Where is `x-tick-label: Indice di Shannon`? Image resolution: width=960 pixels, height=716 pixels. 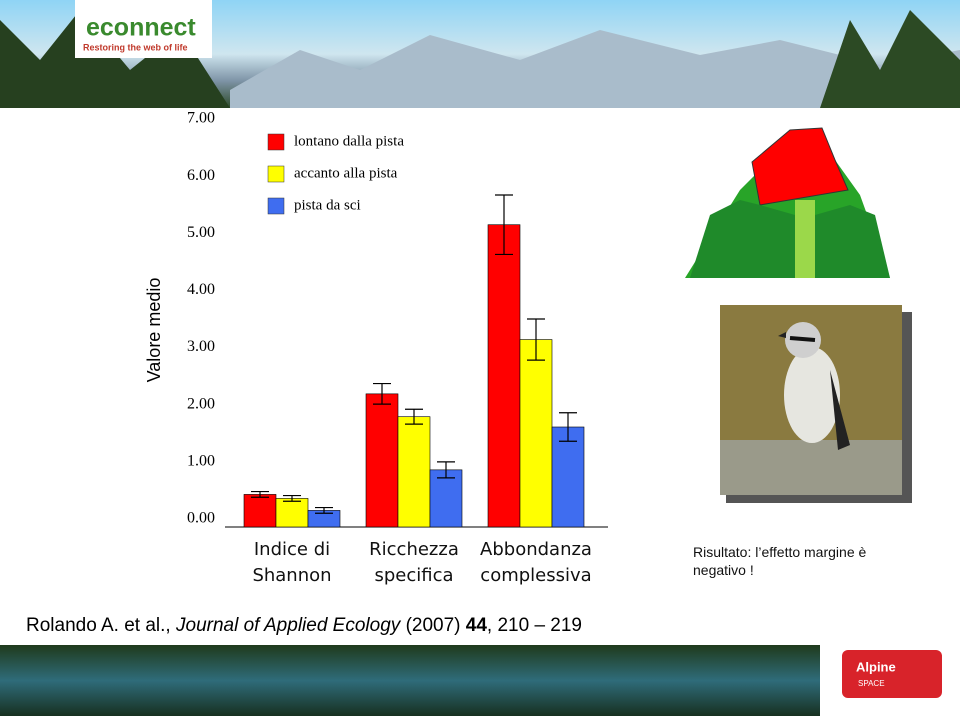
x-tick-label: Indice di Shannon is located at coordinates (292, 562).